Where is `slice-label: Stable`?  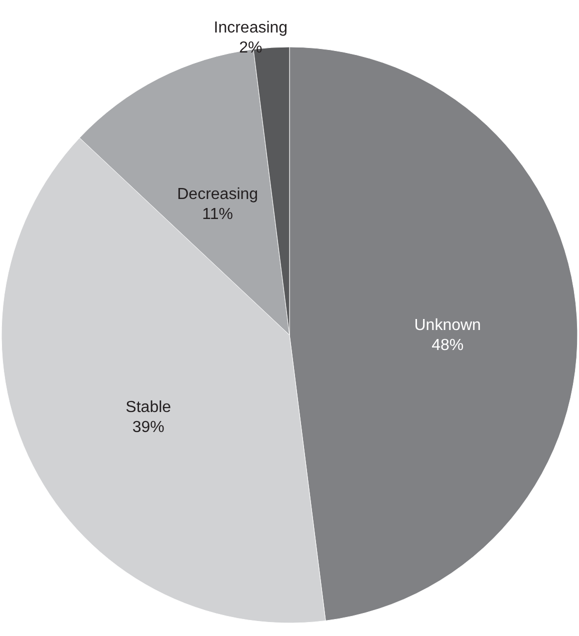 slice-label: Stable is located at coordinates (149, 407).